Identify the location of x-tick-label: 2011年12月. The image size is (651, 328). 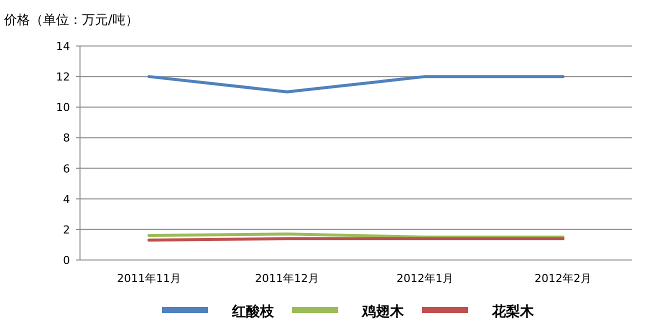
(287, 278).